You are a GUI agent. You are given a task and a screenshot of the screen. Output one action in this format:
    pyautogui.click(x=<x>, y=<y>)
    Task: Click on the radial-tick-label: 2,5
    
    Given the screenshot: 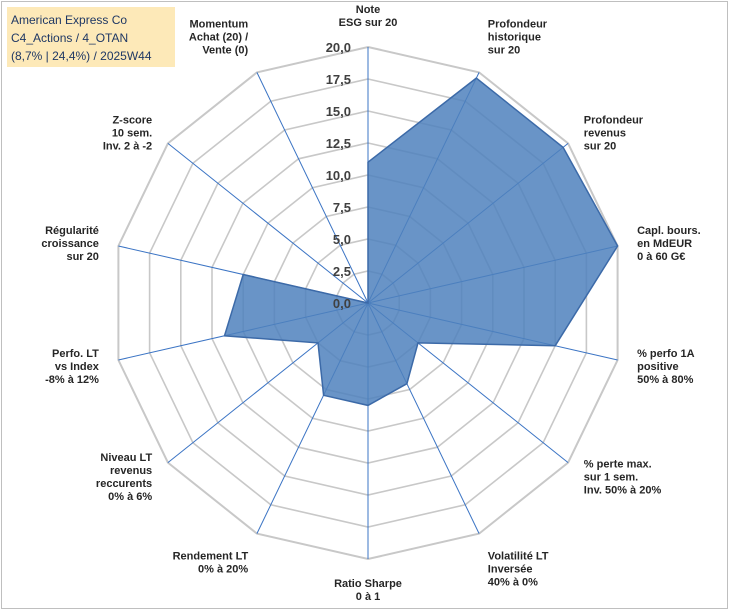 What is the action you would take?
    pyautogui.click(x=342, y=271)
    